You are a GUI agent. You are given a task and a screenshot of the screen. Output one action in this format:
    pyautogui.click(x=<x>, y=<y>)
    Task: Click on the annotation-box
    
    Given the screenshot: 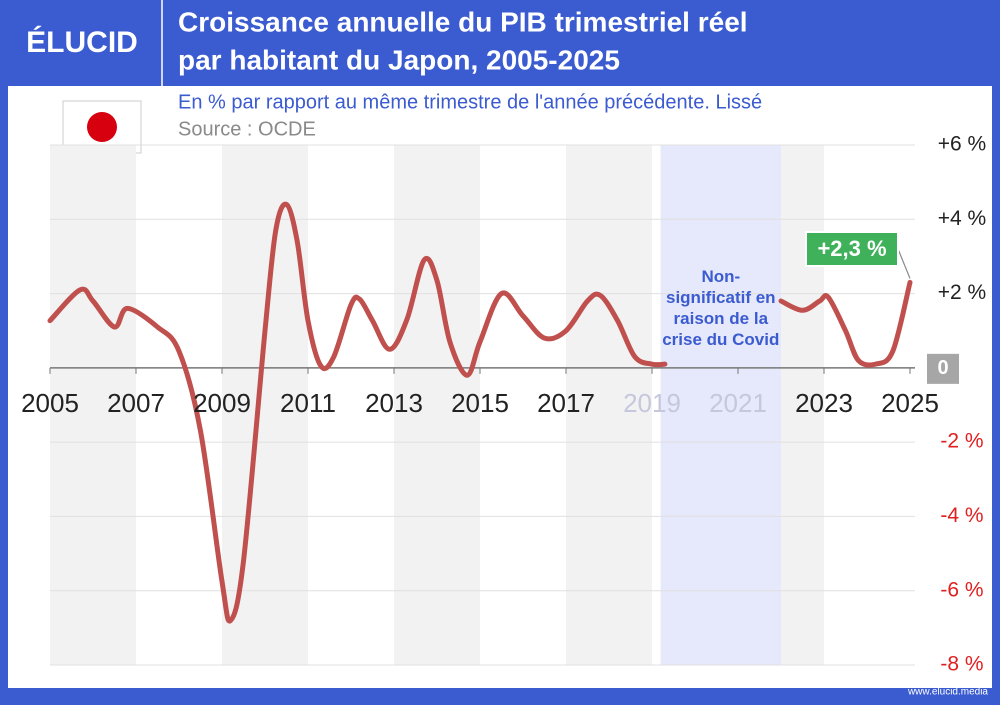 What is the action you would take?
    pyautogui.click(x=852, y=249)
    